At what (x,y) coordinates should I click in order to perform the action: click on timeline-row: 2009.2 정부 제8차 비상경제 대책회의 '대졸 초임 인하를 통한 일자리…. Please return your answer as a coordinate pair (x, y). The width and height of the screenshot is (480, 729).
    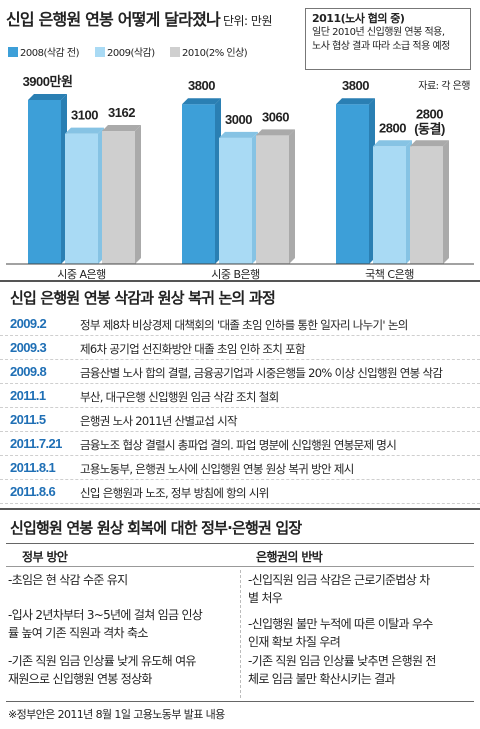
    Looking at the image, I should click on (240, 324).